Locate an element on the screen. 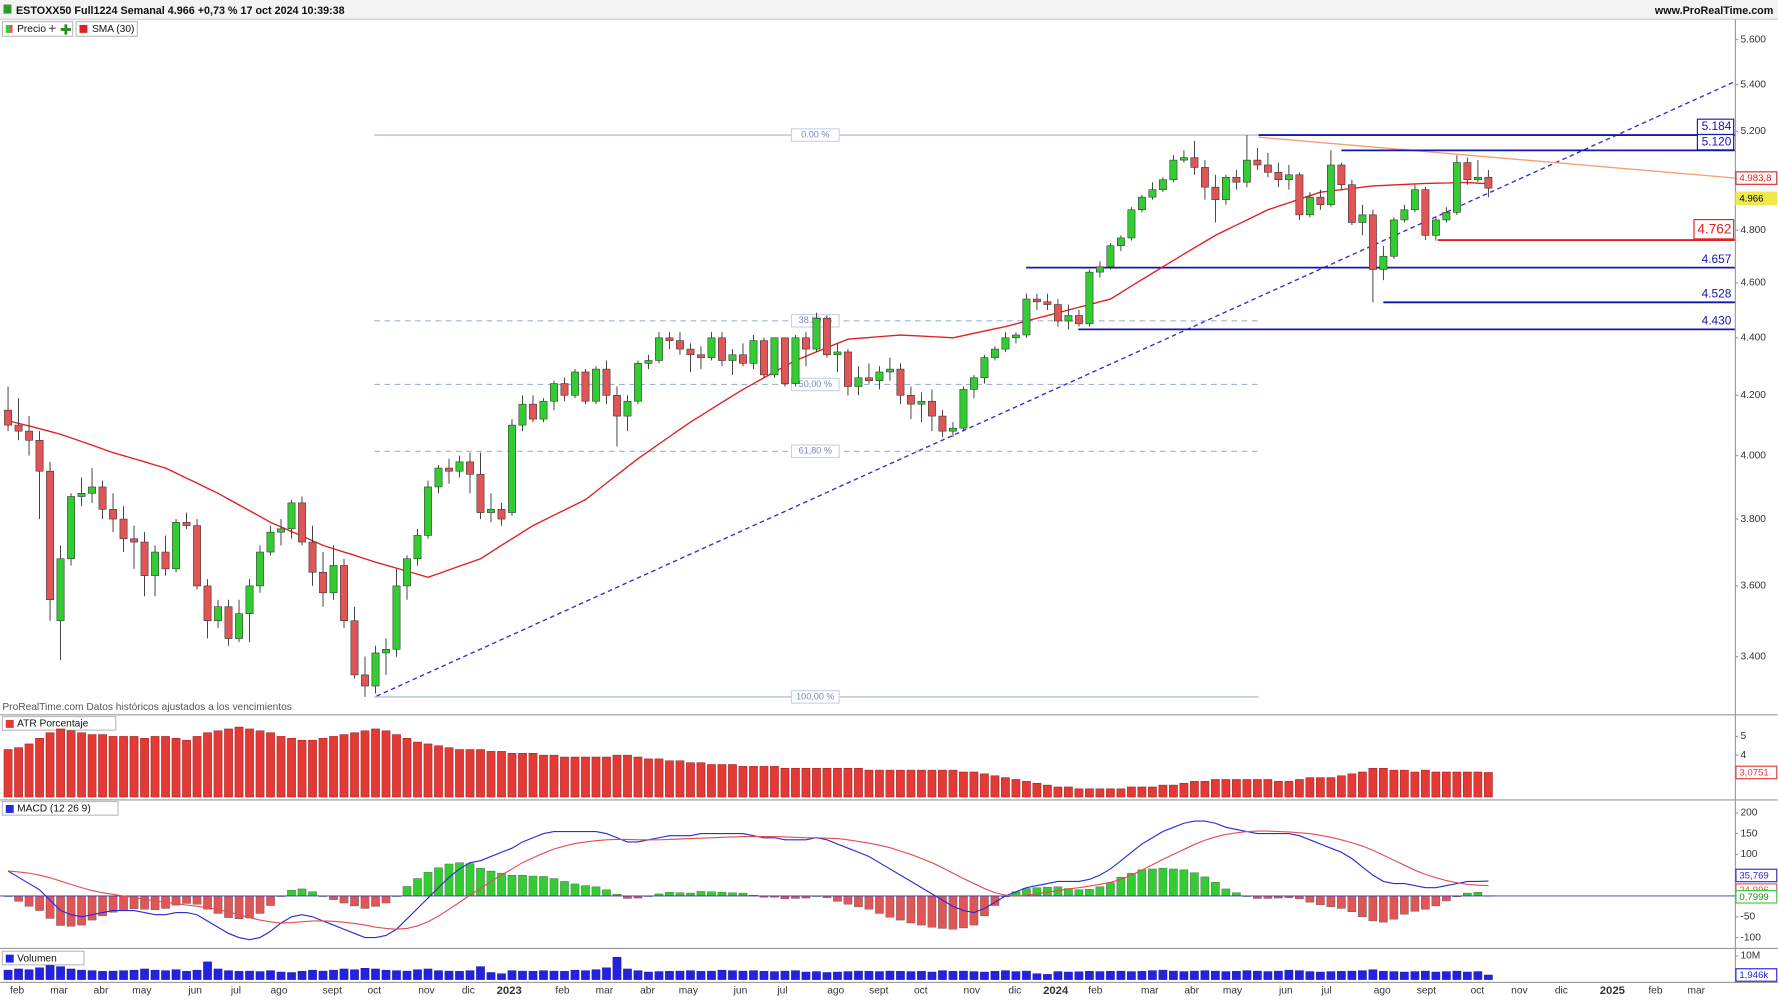 Image resolution: width=1778 pixels, height=1000 pixels. y-tick-label: 3.600 is located at coordinates (1753, 586).